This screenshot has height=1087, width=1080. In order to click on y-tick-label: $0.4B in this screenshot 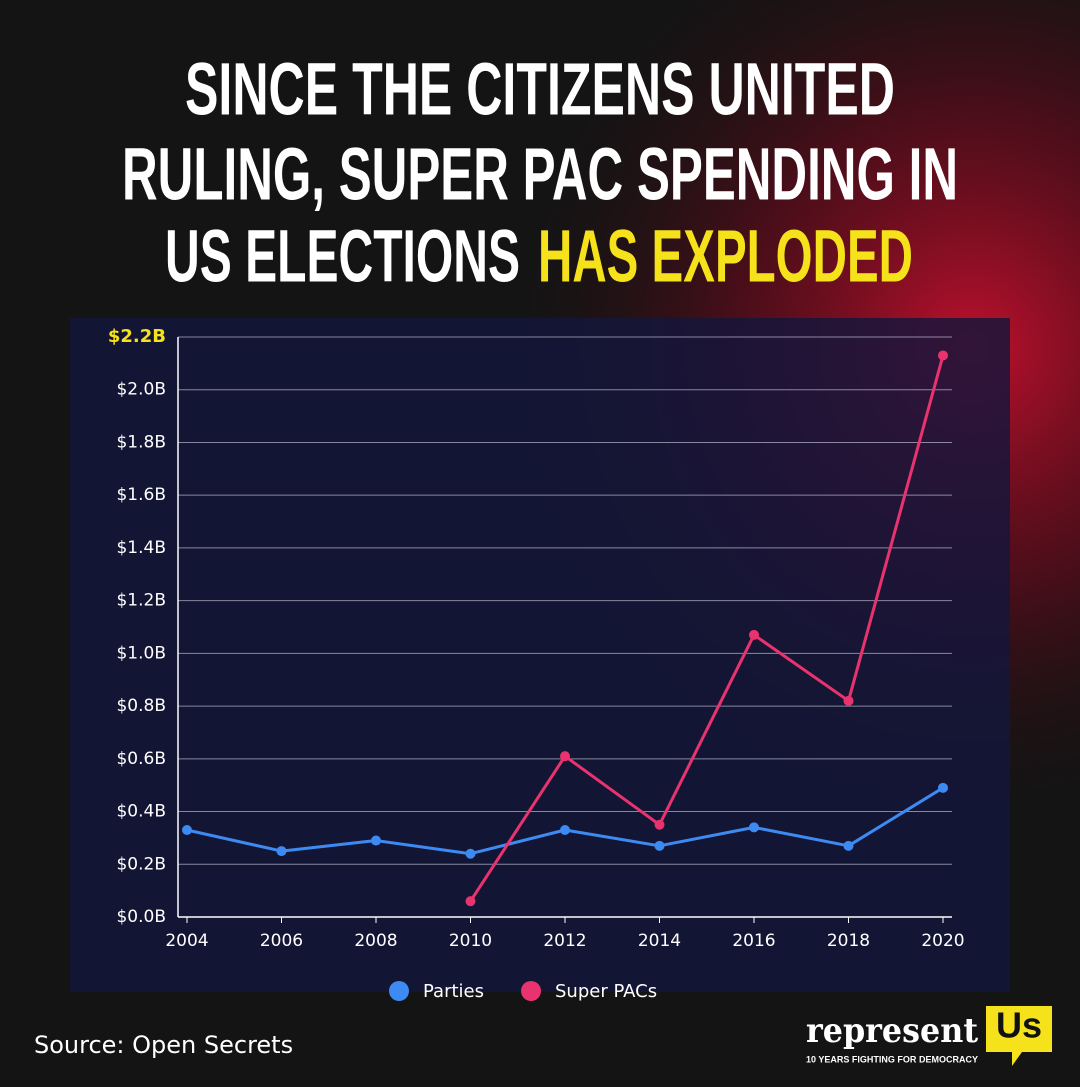, I will do `click(141, 812)`.